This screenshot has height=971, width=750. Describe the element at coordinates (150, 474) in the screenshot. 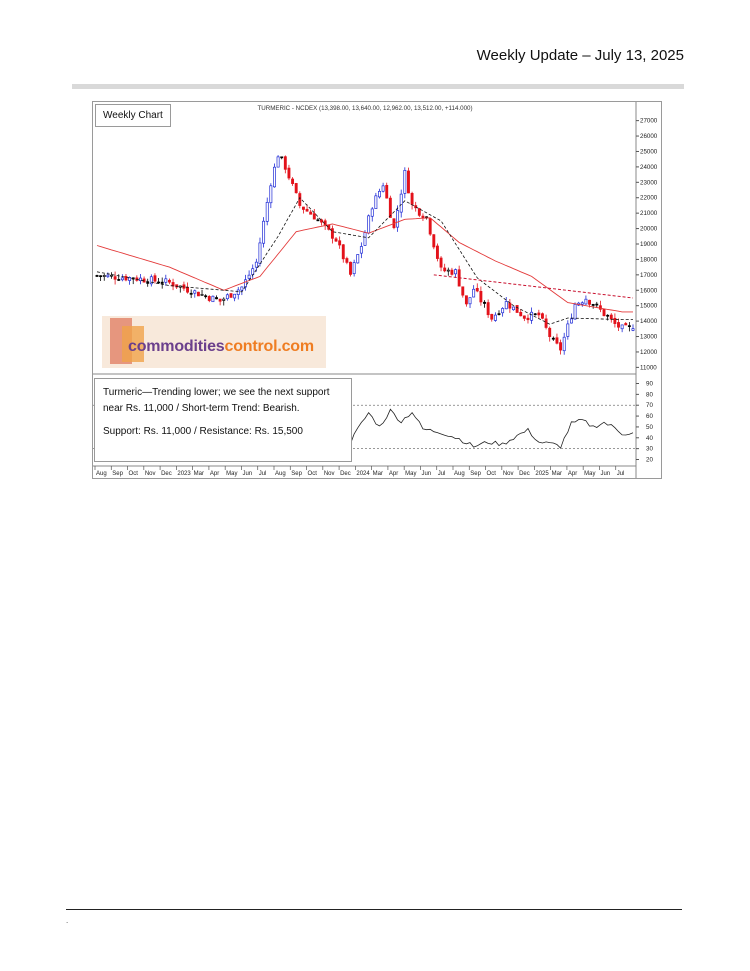

I see `x-tick-label: Nov` at that location.